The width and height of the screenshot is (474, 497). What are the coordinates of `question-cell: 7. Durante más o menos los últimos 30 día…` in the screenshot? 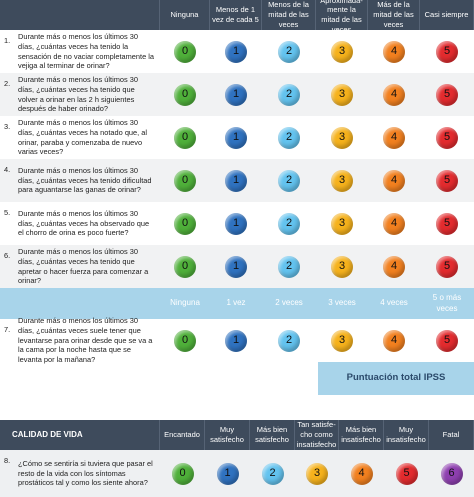 It's located at (80, 340).